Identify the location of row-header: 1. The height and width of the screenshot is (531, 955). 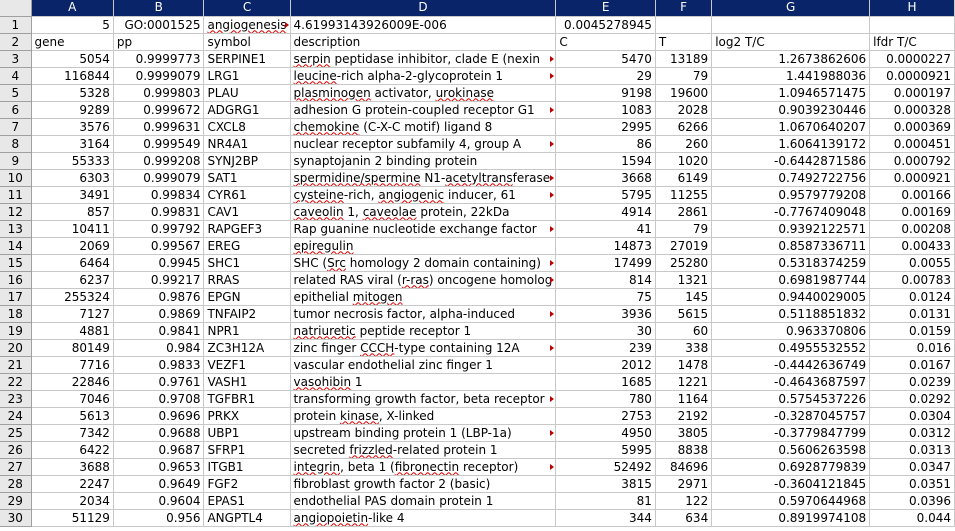
(16, 25).